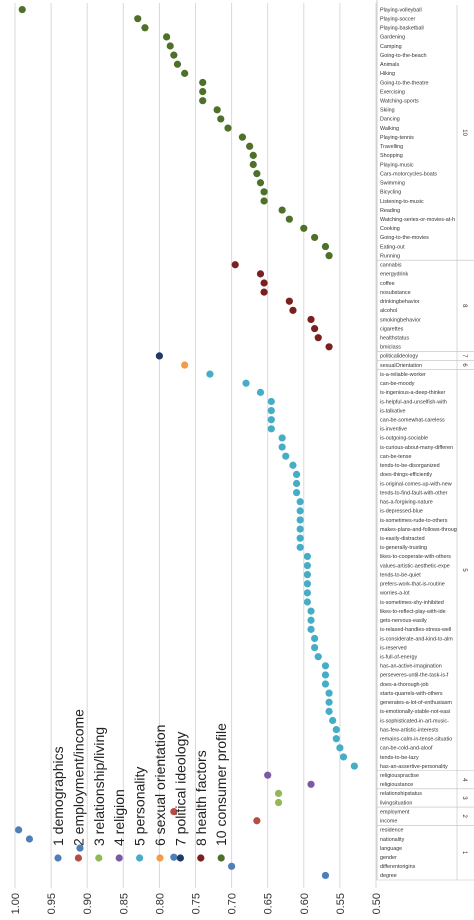  Describe the element at coordinates (390, 348) in the screenshot. I see `category-label: bmiclass` at that location.